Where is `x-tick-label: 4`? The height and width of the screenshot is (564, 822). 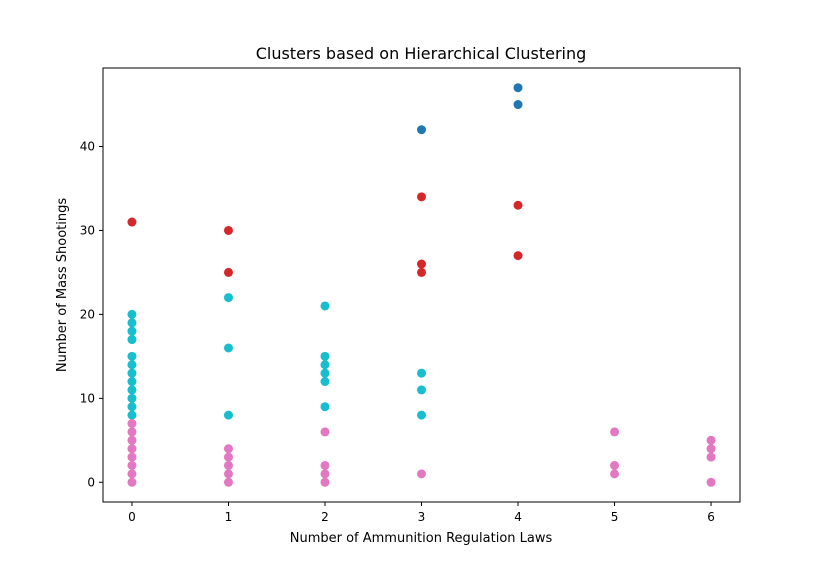 x-tick-label: 4 is located at coordinates (518, 517).